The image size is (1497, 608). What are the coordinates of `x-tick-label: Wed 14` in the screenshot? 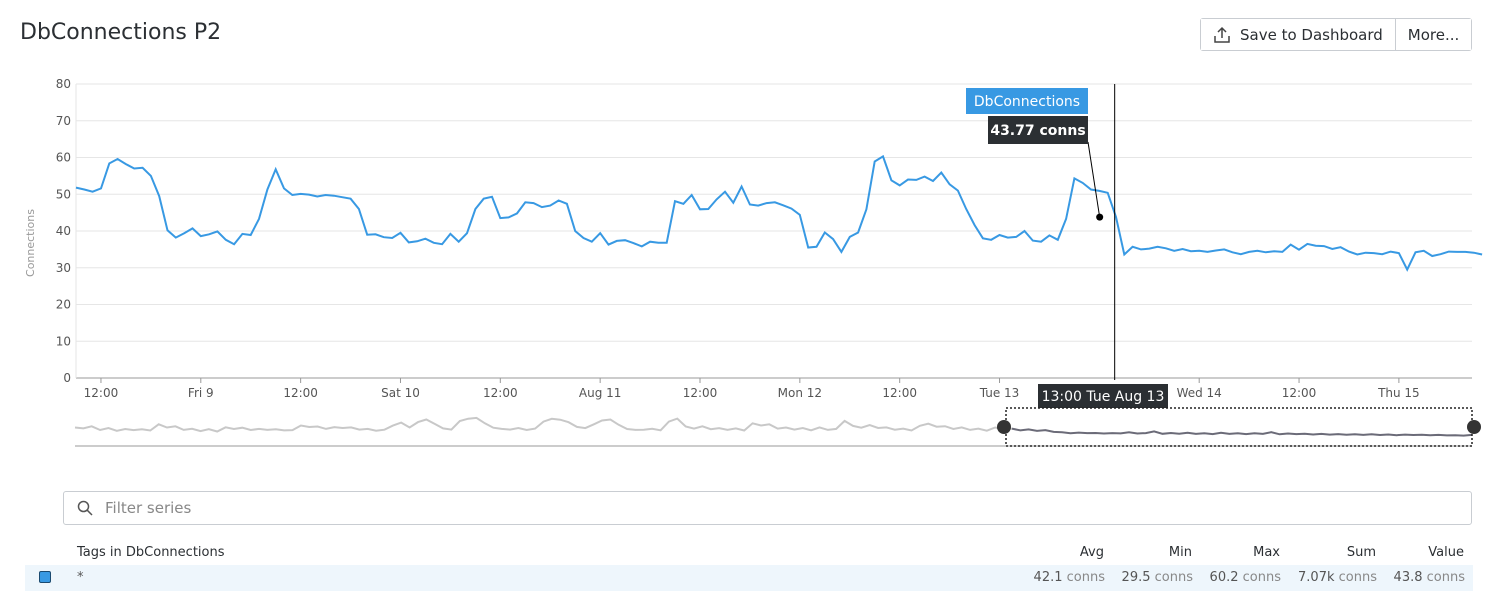 It's located at (1199, 393).